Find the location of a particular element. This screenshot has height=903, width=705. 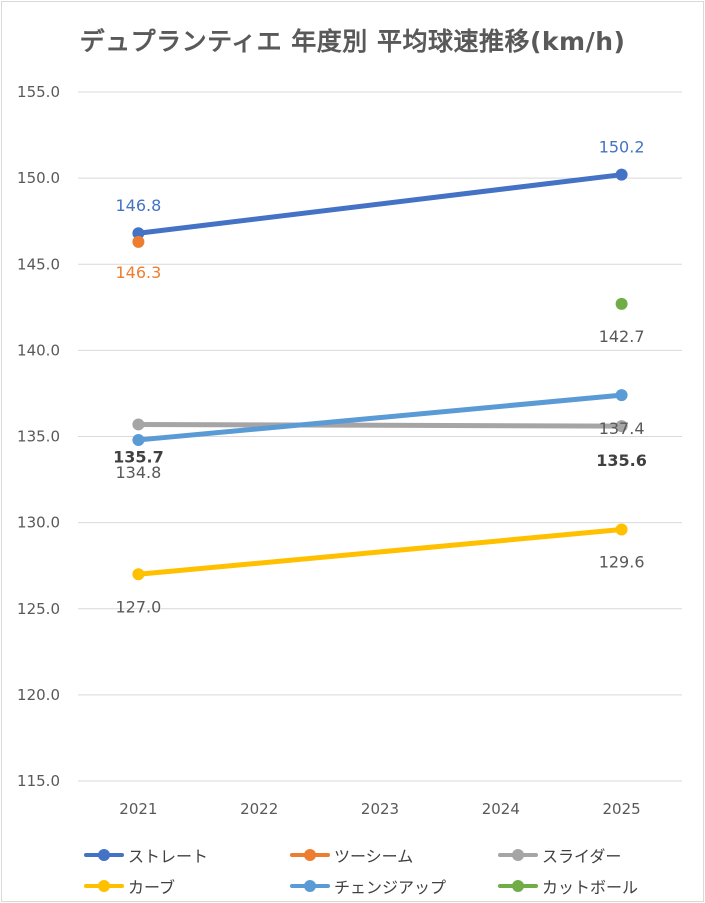

y-tick-label: 125.0 is located at coordinates (38, 609).